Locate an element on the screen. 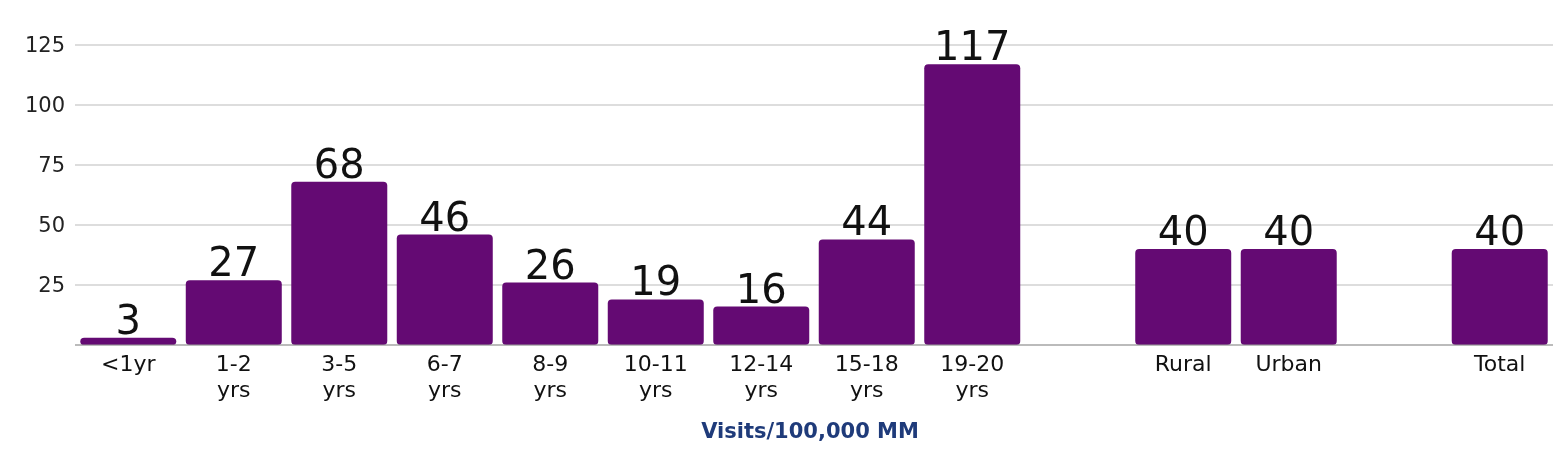 Image resolution: width=1567 pixels, height=455 pixels. data-label: 16 is located at coordinates (761, 288).